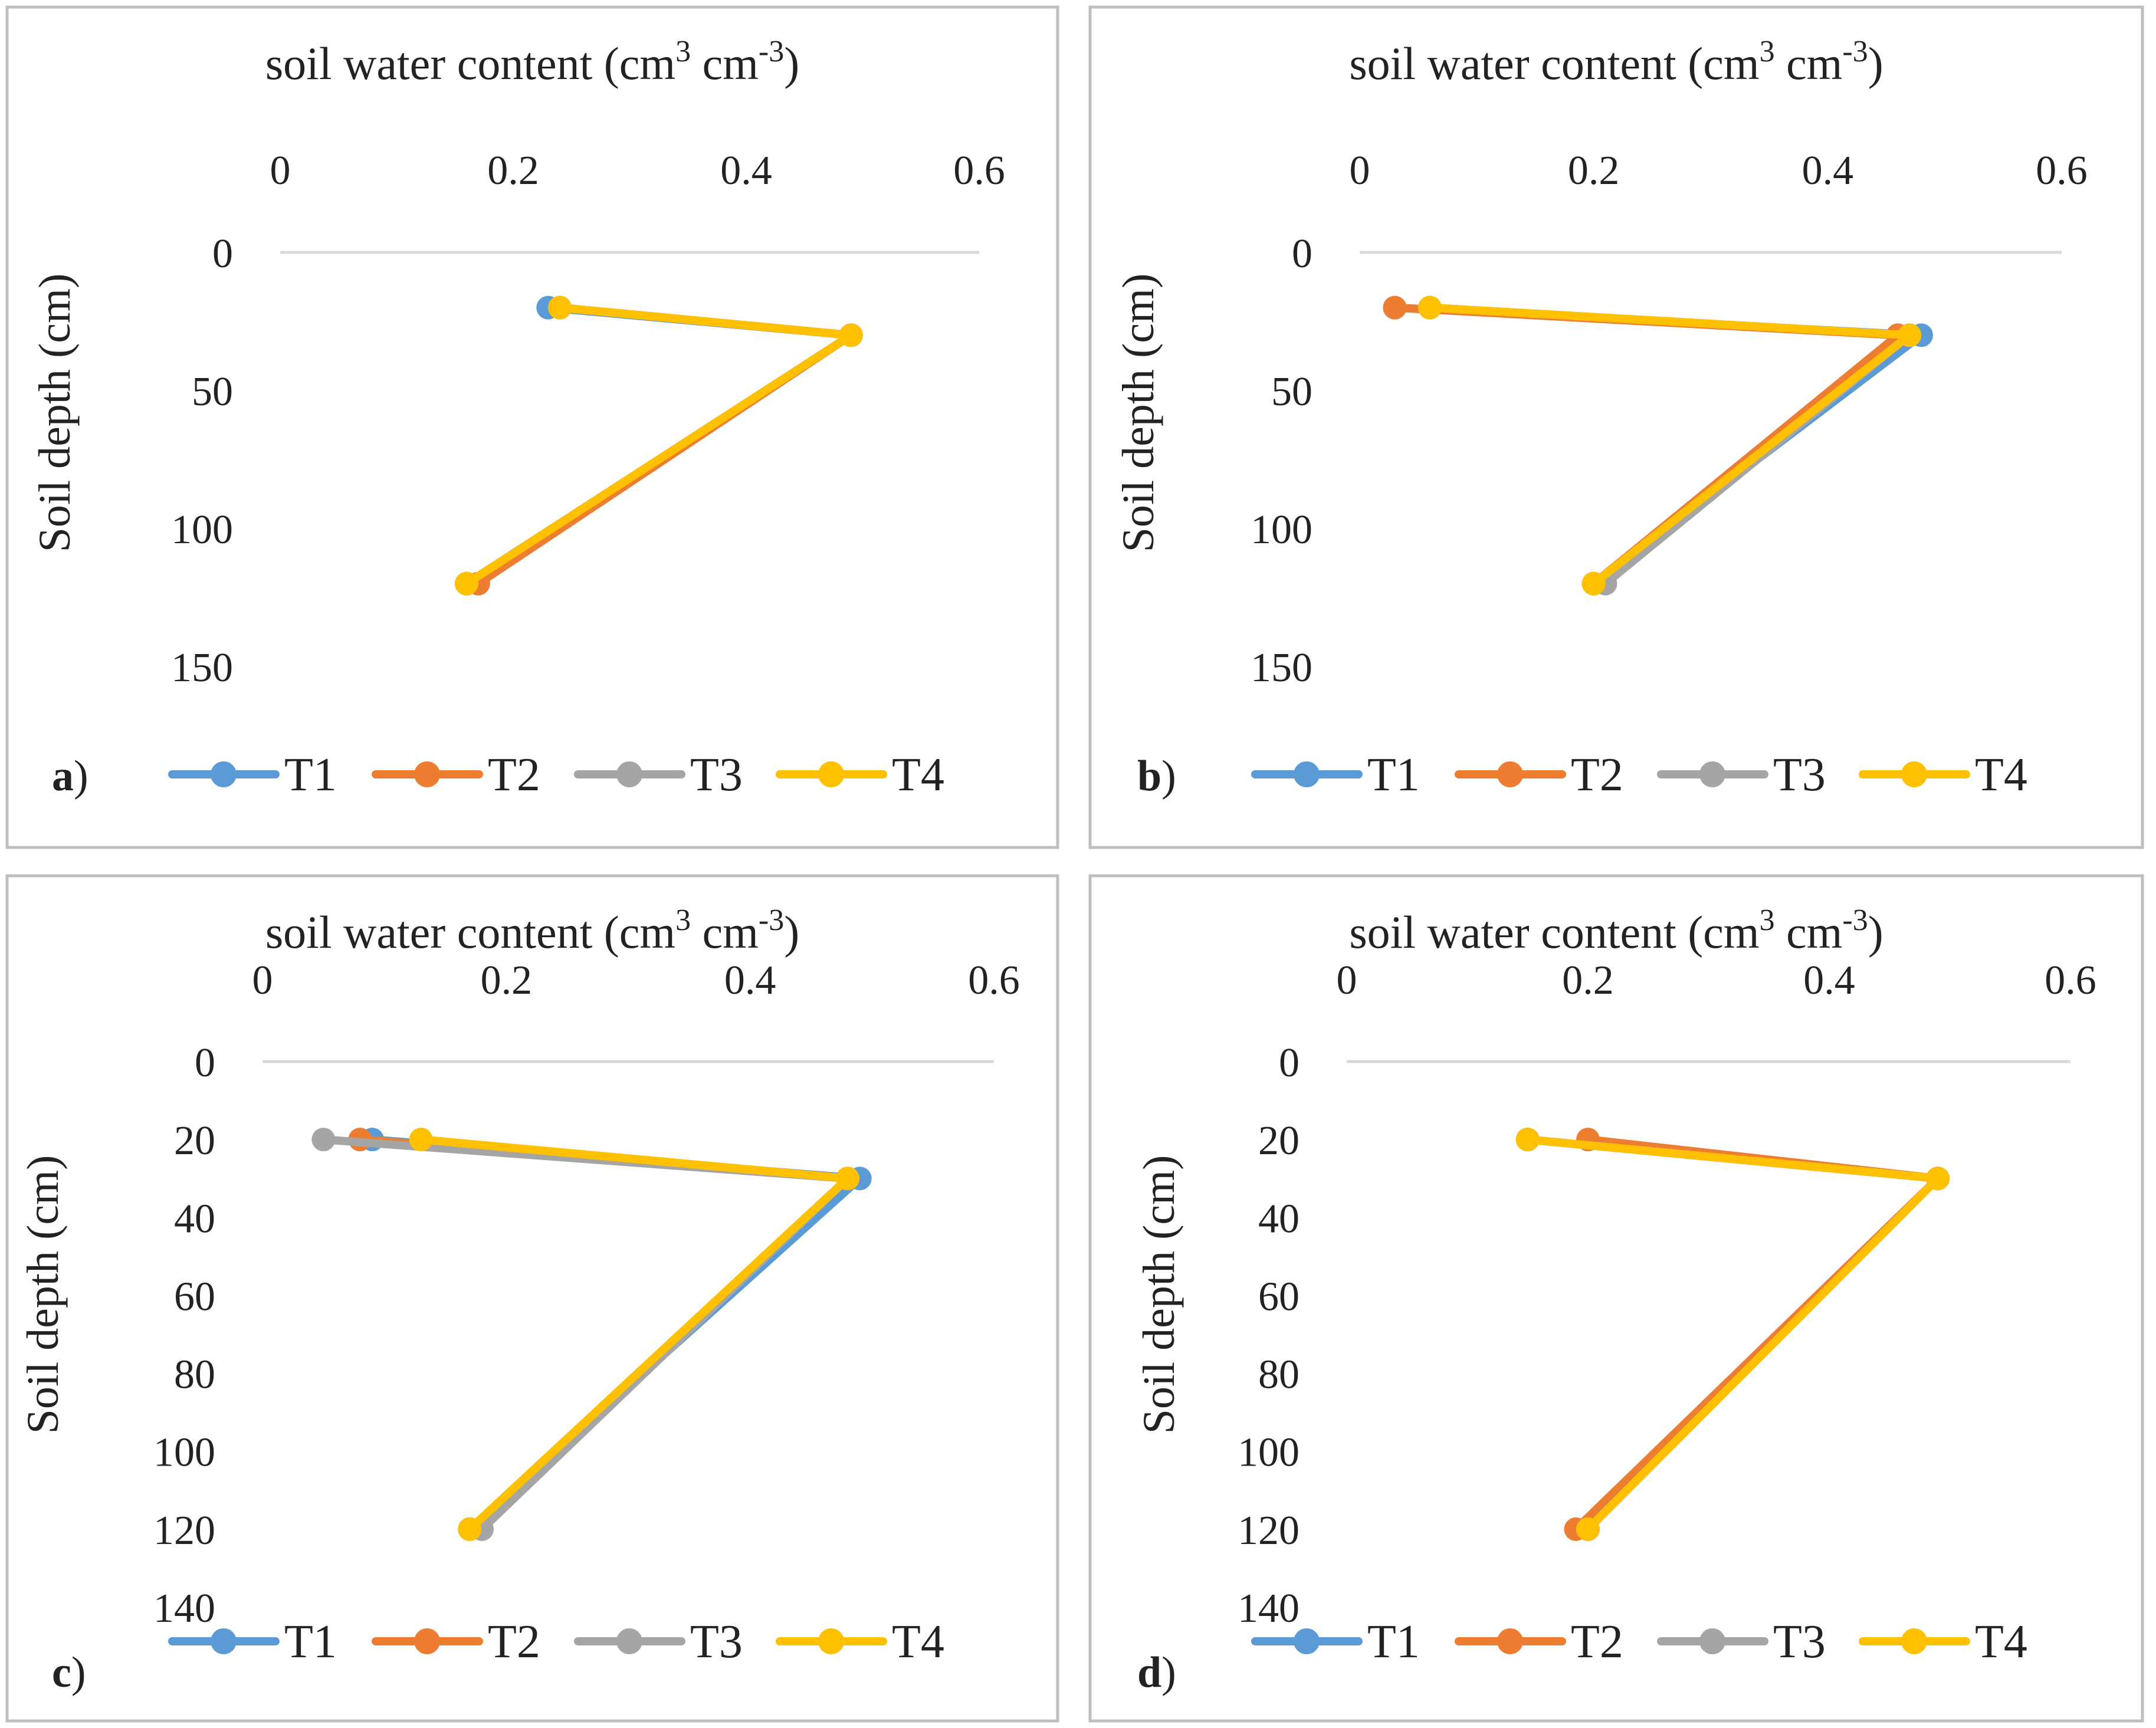 Image resolution: width=2156 pixels, height=1728 pixels. I want to click on y-tick-label: 50, so click(1291, 392).